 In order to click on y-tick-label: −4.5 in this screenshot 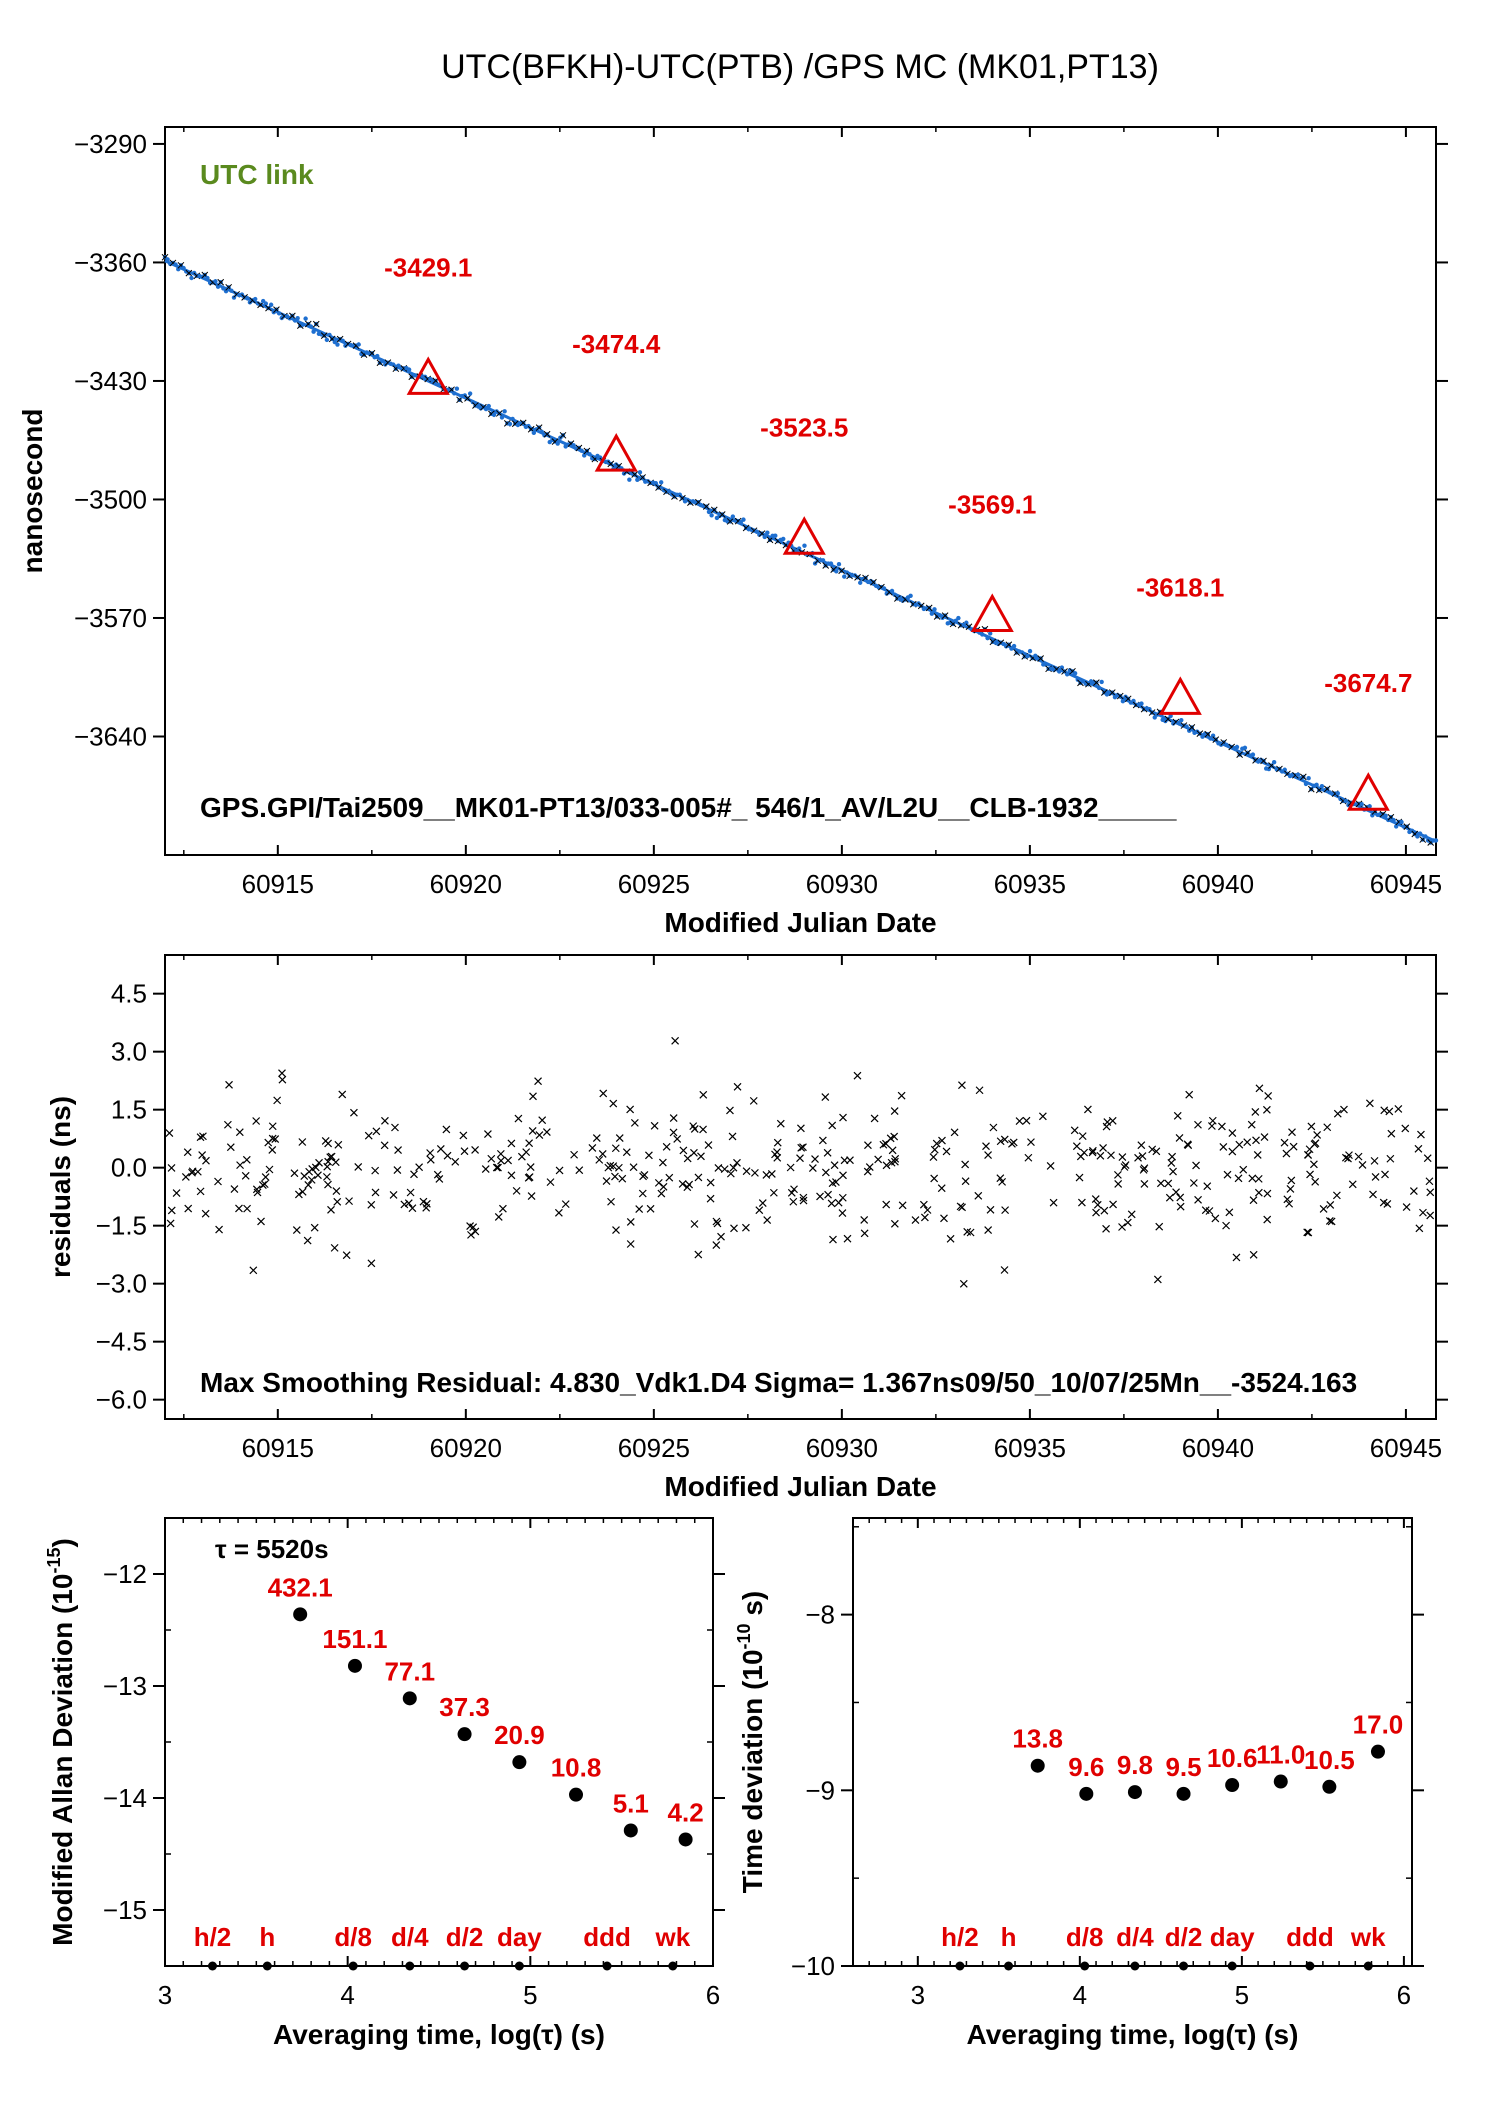, I will do `click(121, 1342)`.